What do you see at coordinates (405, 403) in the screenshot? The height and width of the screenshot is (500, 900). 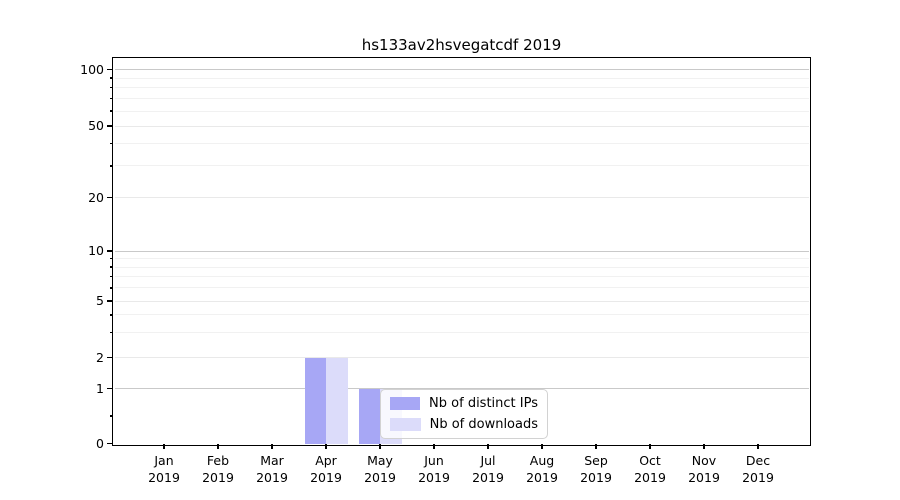 I see `legend-swatch-distinct-ips` at bounding box center [405, 403].